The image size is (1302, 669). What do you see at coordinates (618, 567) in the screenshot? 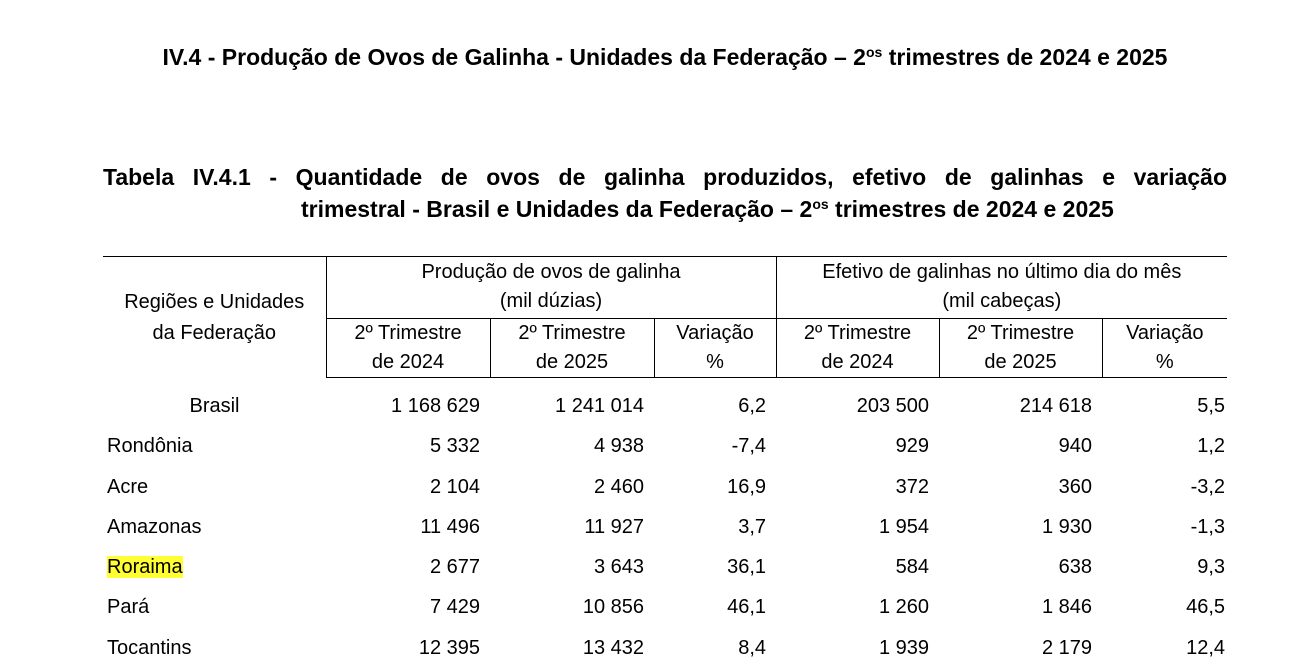
I see `cell-eggs-2025: 3 643` at bounding box center [618, 567].